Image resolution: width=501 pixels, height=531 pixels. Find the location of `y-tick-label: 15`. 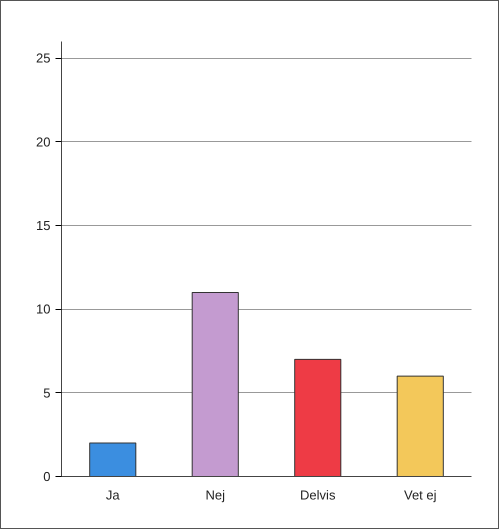

y-tick-label: 15 is located at coordinates (43, 226).